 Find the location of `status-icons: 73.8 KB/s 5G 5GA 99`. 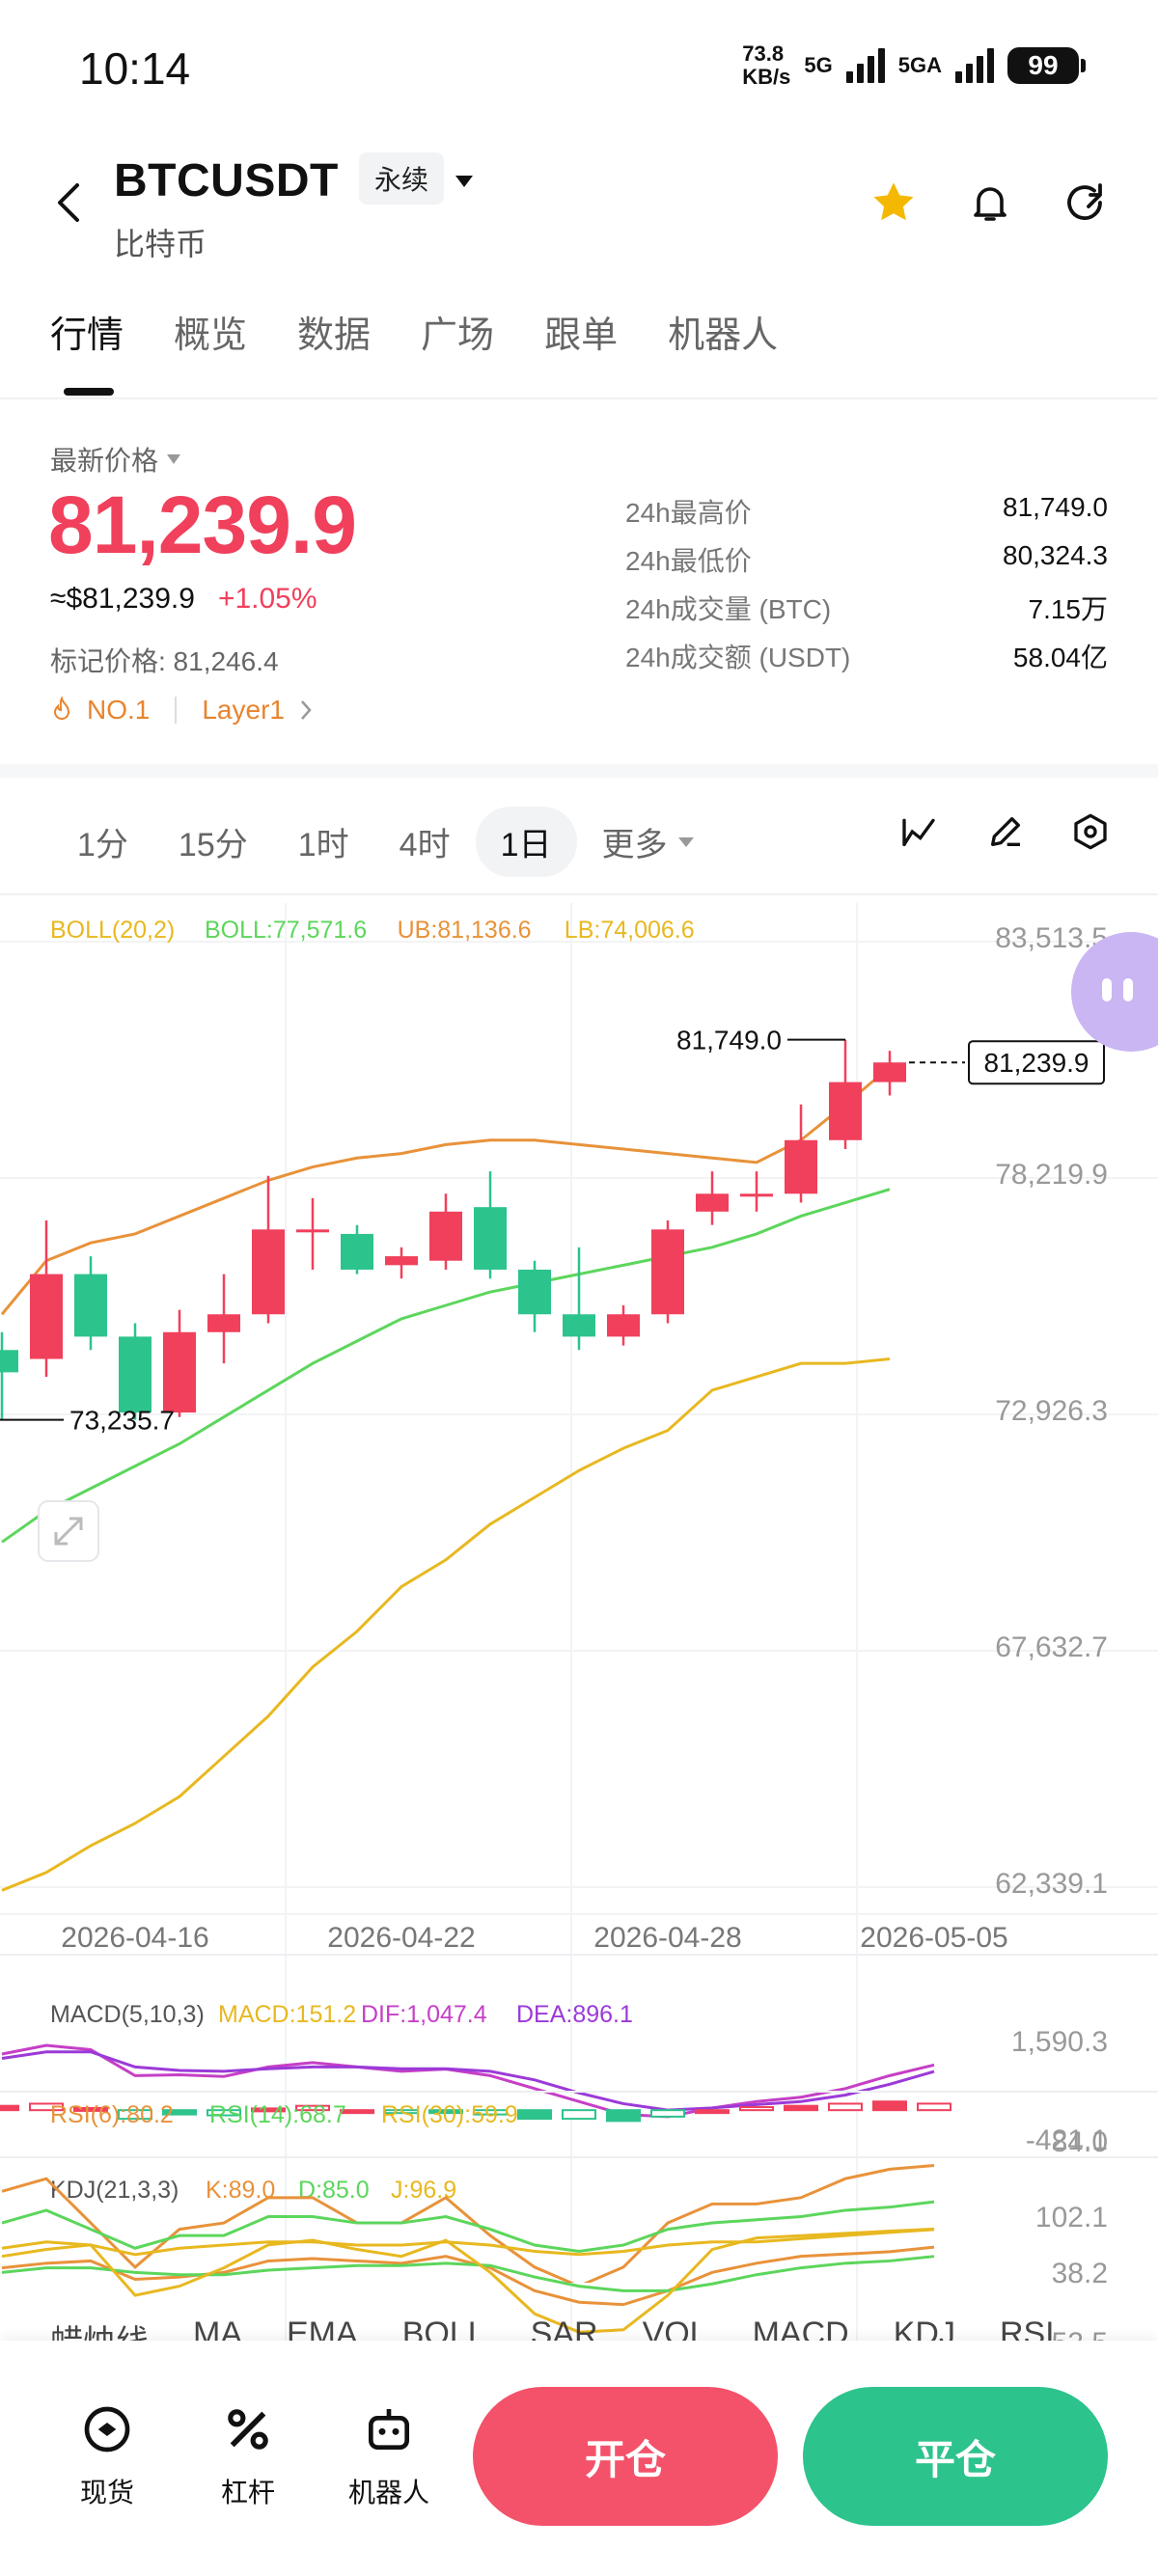

status-icons: 73.8 KB/s 5G 5GA 99 is located at coordinates (914, 65).